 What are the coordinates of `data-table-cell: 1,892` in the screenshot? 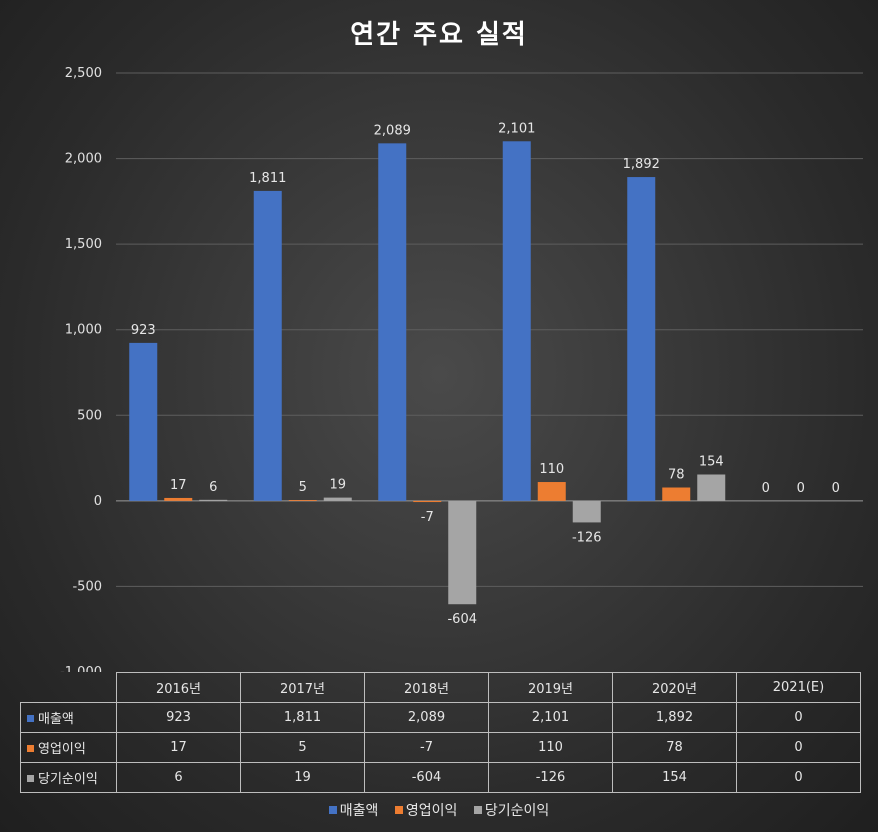 It's located at (674, 717).